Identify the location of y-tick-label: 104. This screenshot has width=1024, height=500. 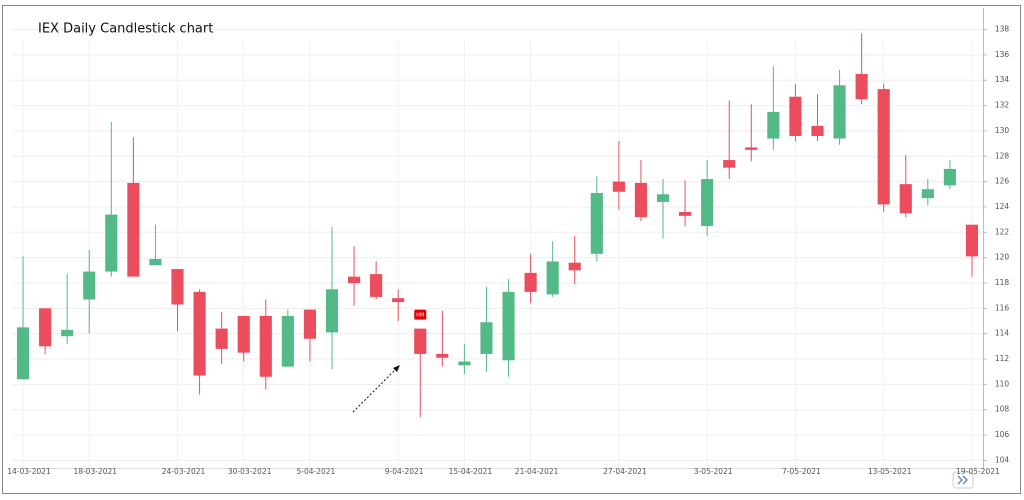
(1002, 459).